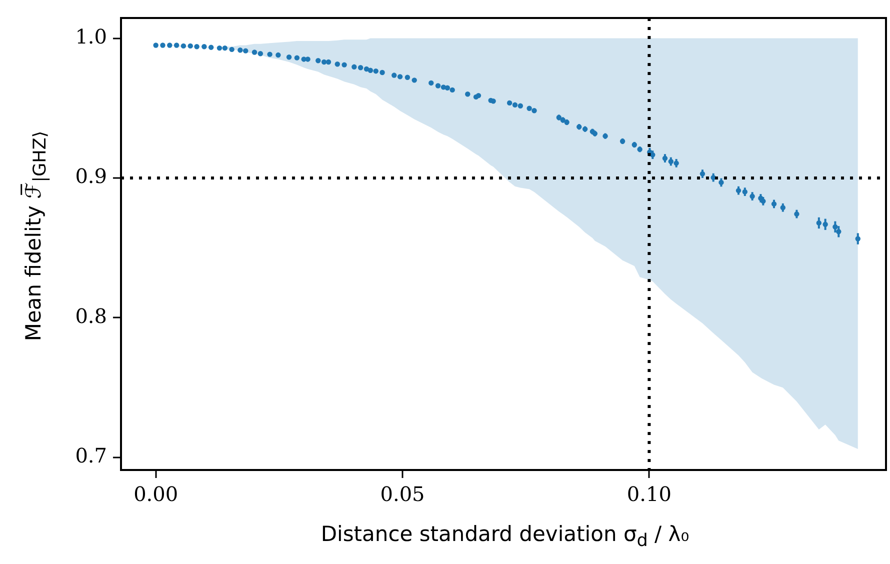 Image resolution: width=890 pixels, height=564 pixels. Describe the element at coordinates (91, 456) in the screenshot. I see `y-tick-label: 0.7` at that location.